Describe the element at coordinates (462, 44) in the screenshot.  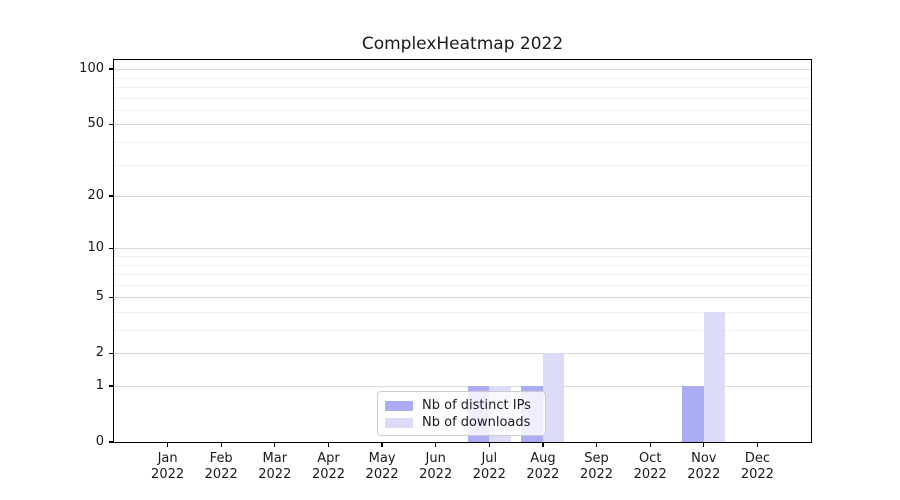
I see `chart-title: ComplexHeatmap 2022` at that location.